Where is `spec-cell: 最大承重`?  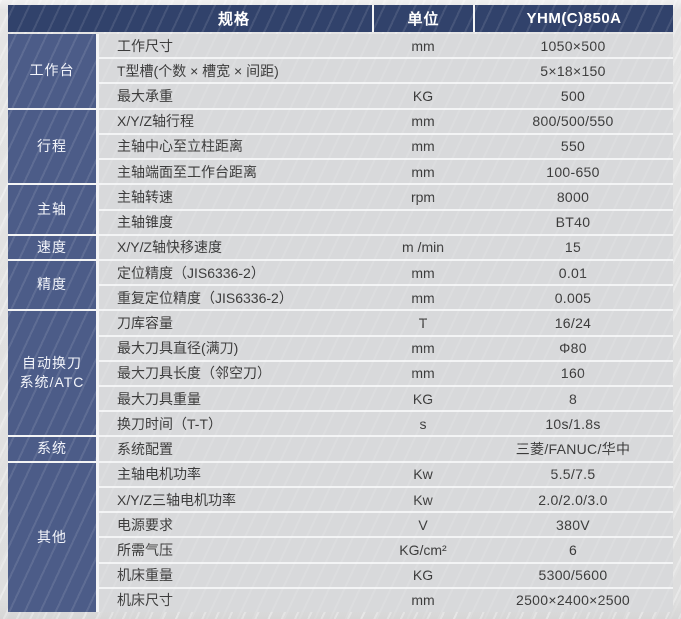
spec-cell: 最大承重 is located at coordinates (234, 96).